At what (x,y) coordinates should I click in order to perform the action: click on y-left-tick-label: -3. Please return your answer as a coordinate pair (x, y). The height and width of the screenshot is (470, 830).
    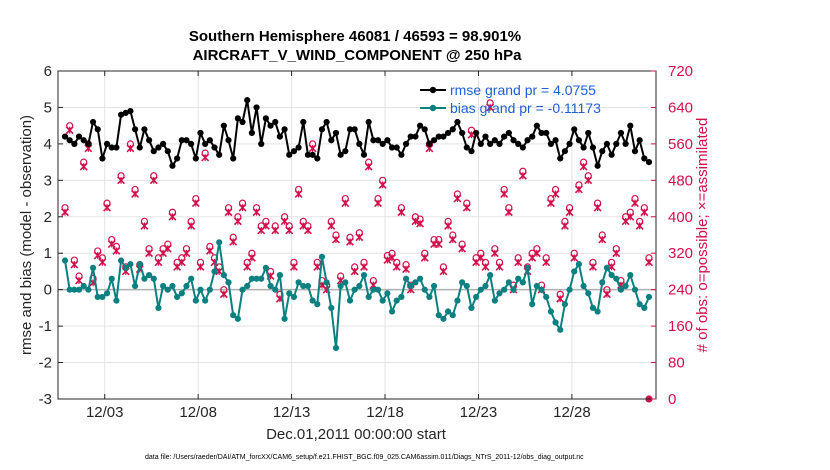
    Looking at the image, I should click on (45, 399).